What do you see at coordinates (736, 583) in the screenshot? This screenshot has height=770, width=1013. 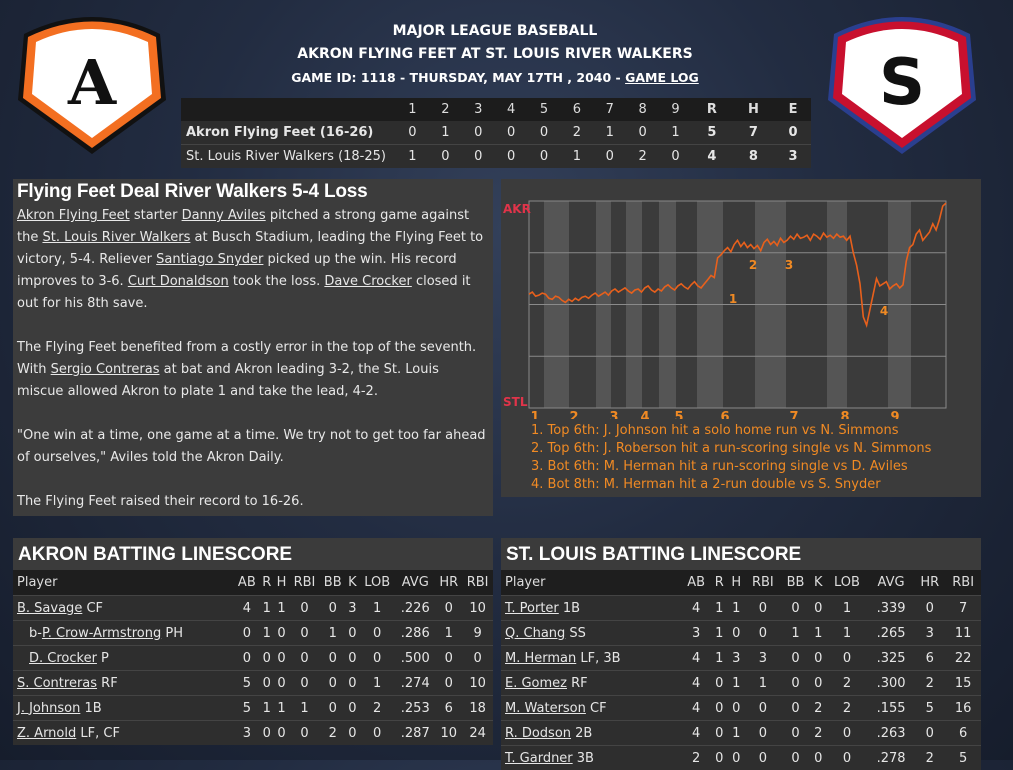 I see `batting-column-header: H` at bounding box center [736, 583].